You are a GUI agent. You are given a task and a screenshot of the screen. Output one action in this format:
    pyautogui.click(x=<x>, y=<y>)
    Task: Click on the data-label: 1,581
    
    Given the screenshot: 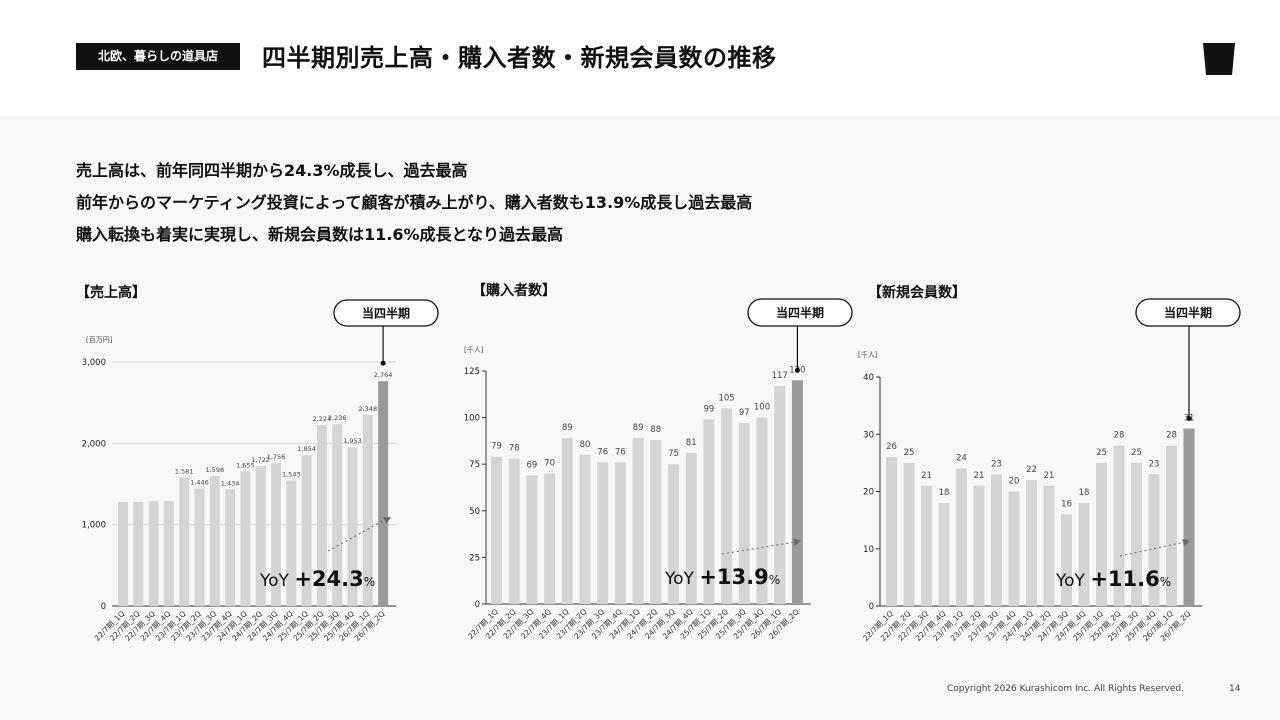 What is the action you would take?
    pyautogui.click(x=184, y=471)
    